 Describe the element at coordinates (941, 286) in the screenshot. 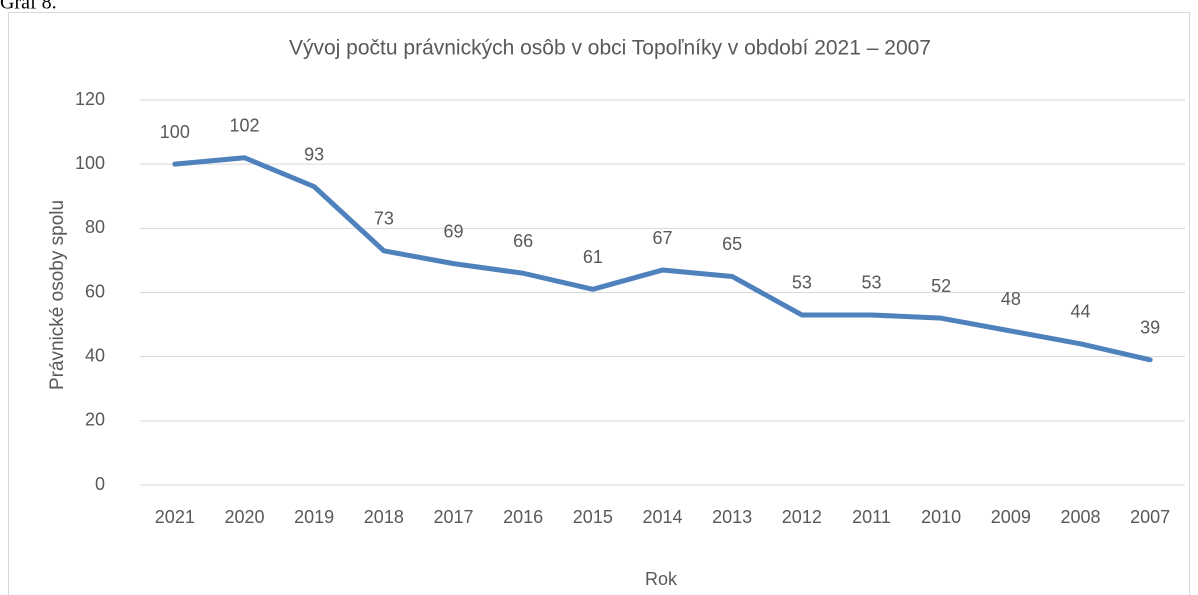

I see `data-label: 52` at that location.